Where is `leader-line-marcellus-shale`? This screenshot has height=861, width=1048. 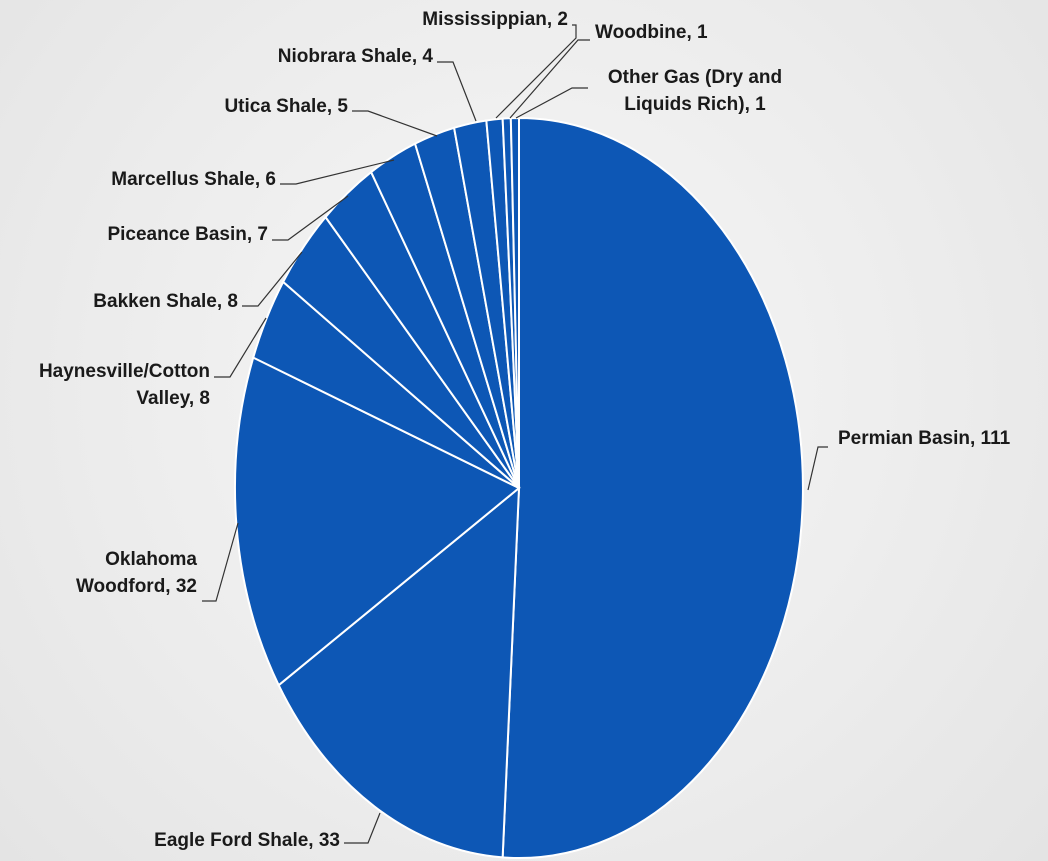 leader-line-marcellus-shale is located at coordinates (337, 172).